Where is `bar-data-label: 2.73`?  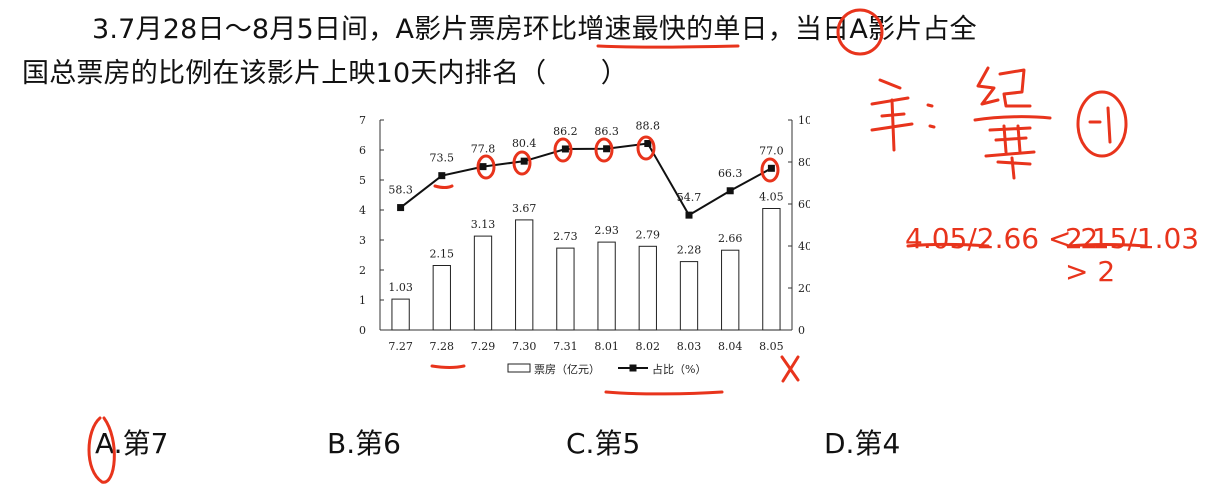
bar-data-label: 2.73 is located at coordinates (565, 236).